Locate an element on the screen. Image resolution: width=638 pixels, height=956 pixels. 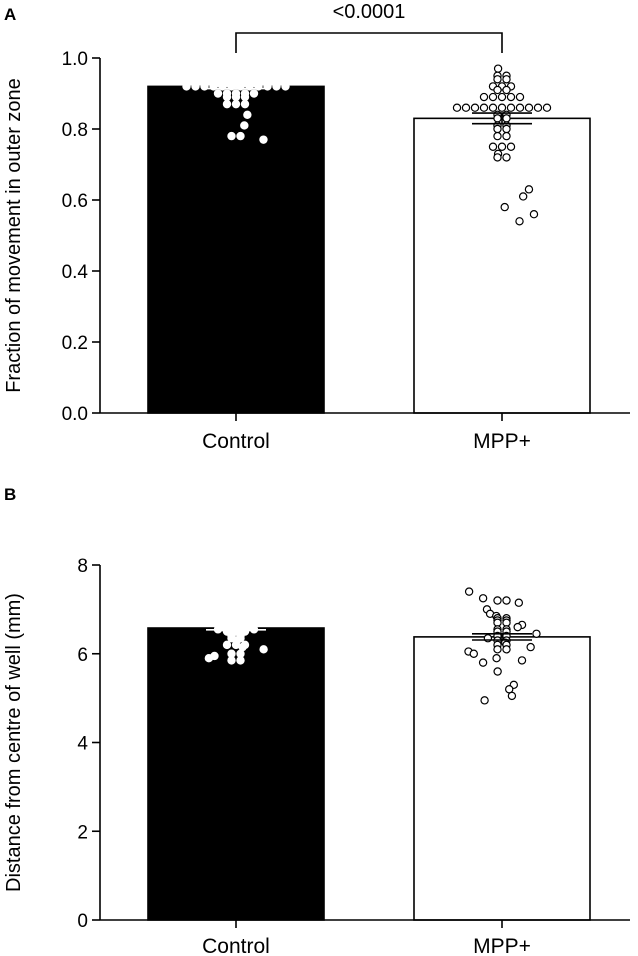
y-tick-label: 0.2 is located at coordinates (75, 343).